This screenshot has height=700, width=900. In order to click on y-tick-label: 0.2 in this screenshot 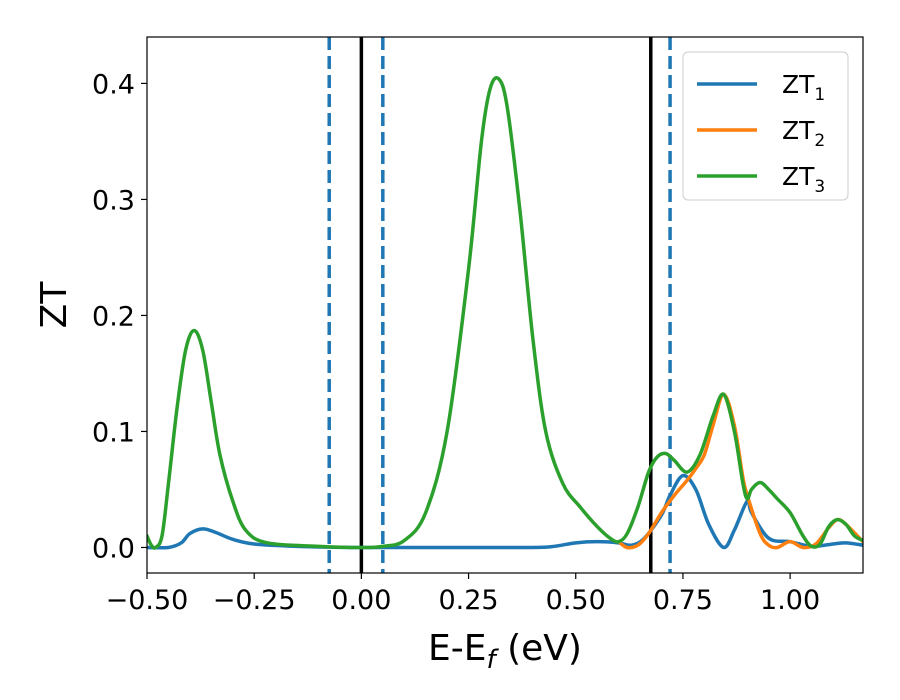, I will do `click(113, 316)`.